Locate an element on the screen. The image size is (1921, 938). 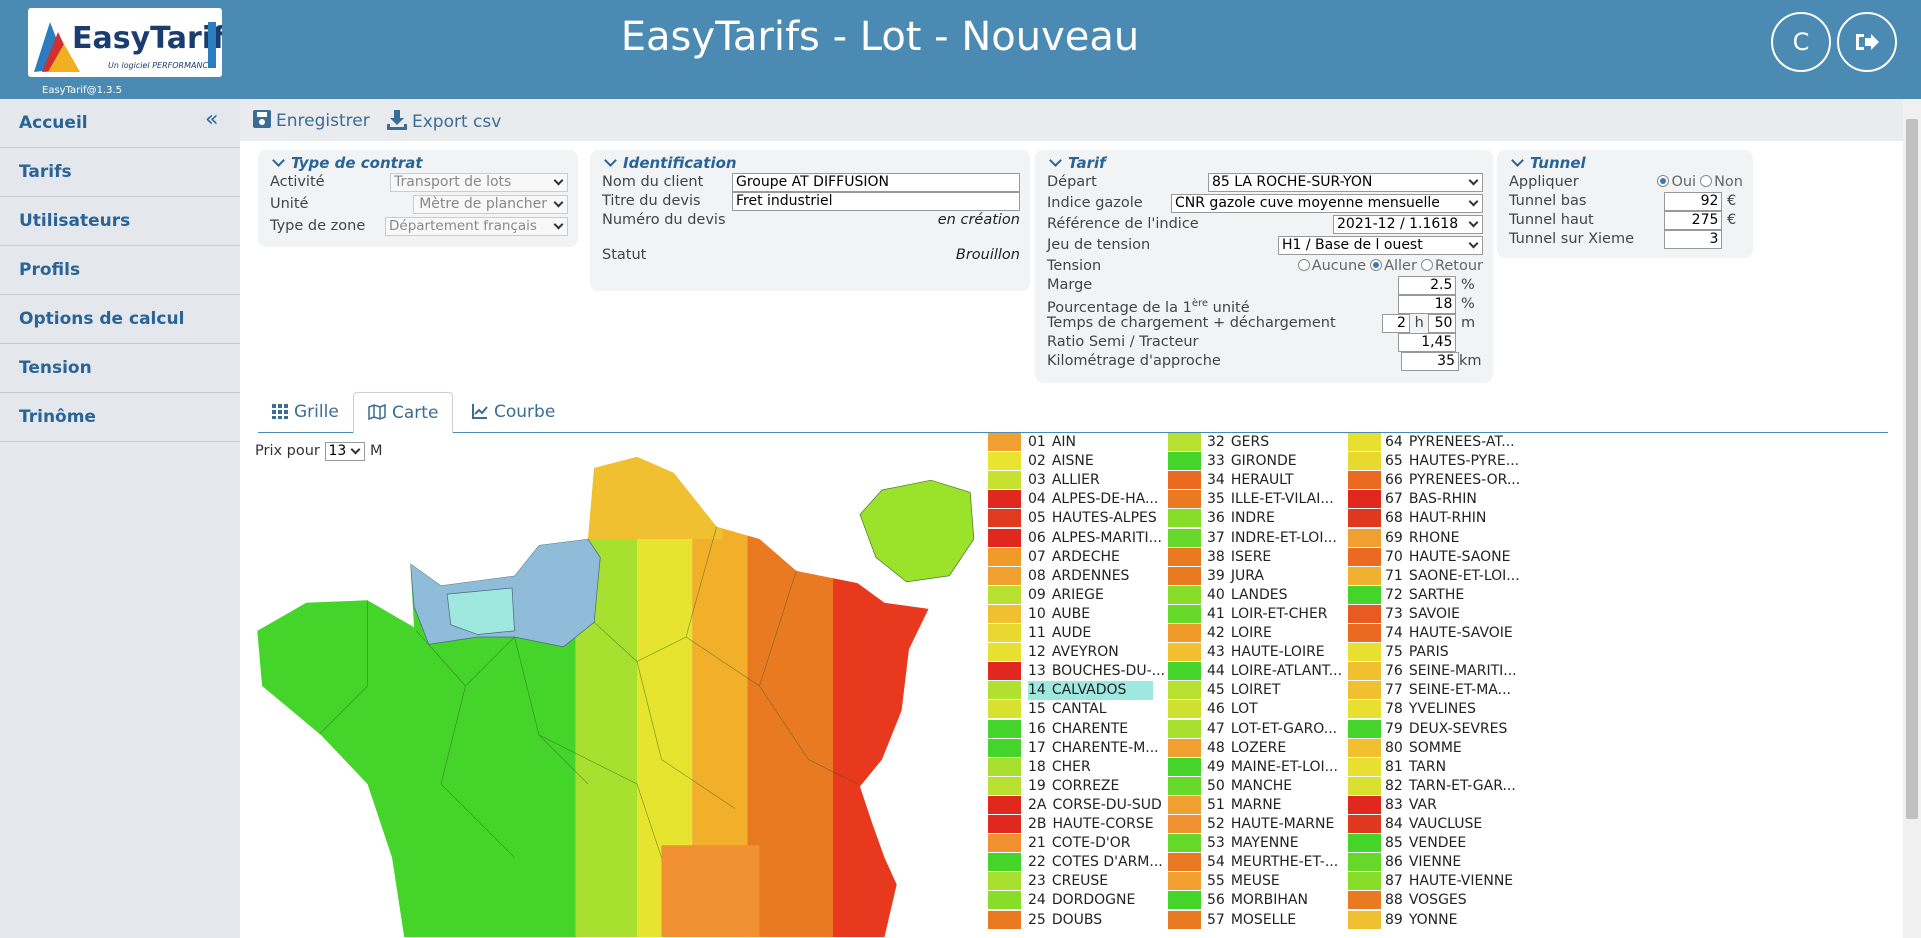
department-item: 75 PARIS is located at coordinates (1460, 652).